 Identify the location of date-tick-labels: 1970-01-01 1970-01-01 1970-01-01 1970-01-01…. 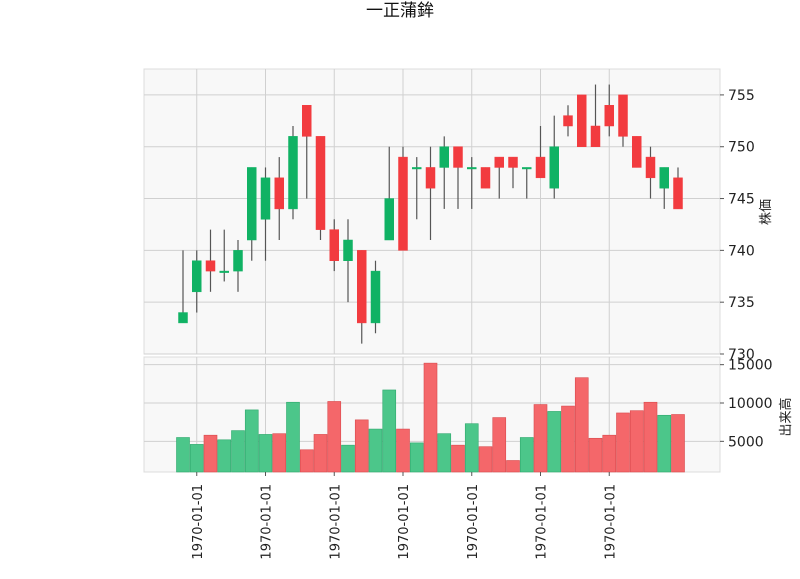
(404, 516).